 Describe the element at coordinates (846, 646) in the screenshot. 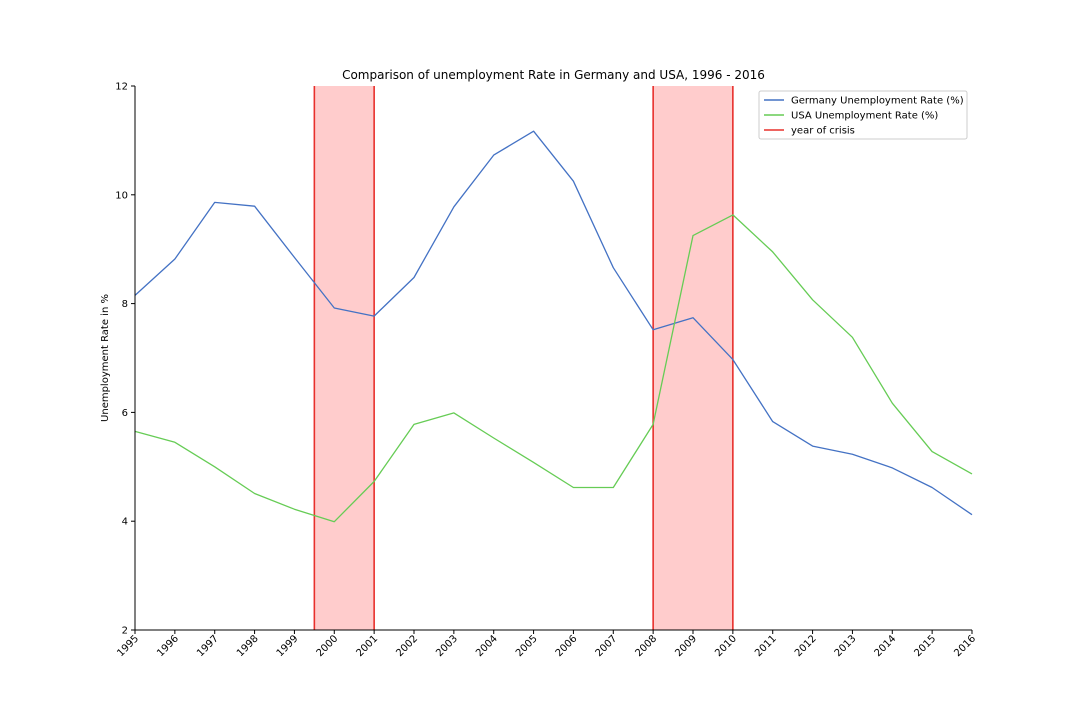

I see `x-tick-label: 2013` at that location.